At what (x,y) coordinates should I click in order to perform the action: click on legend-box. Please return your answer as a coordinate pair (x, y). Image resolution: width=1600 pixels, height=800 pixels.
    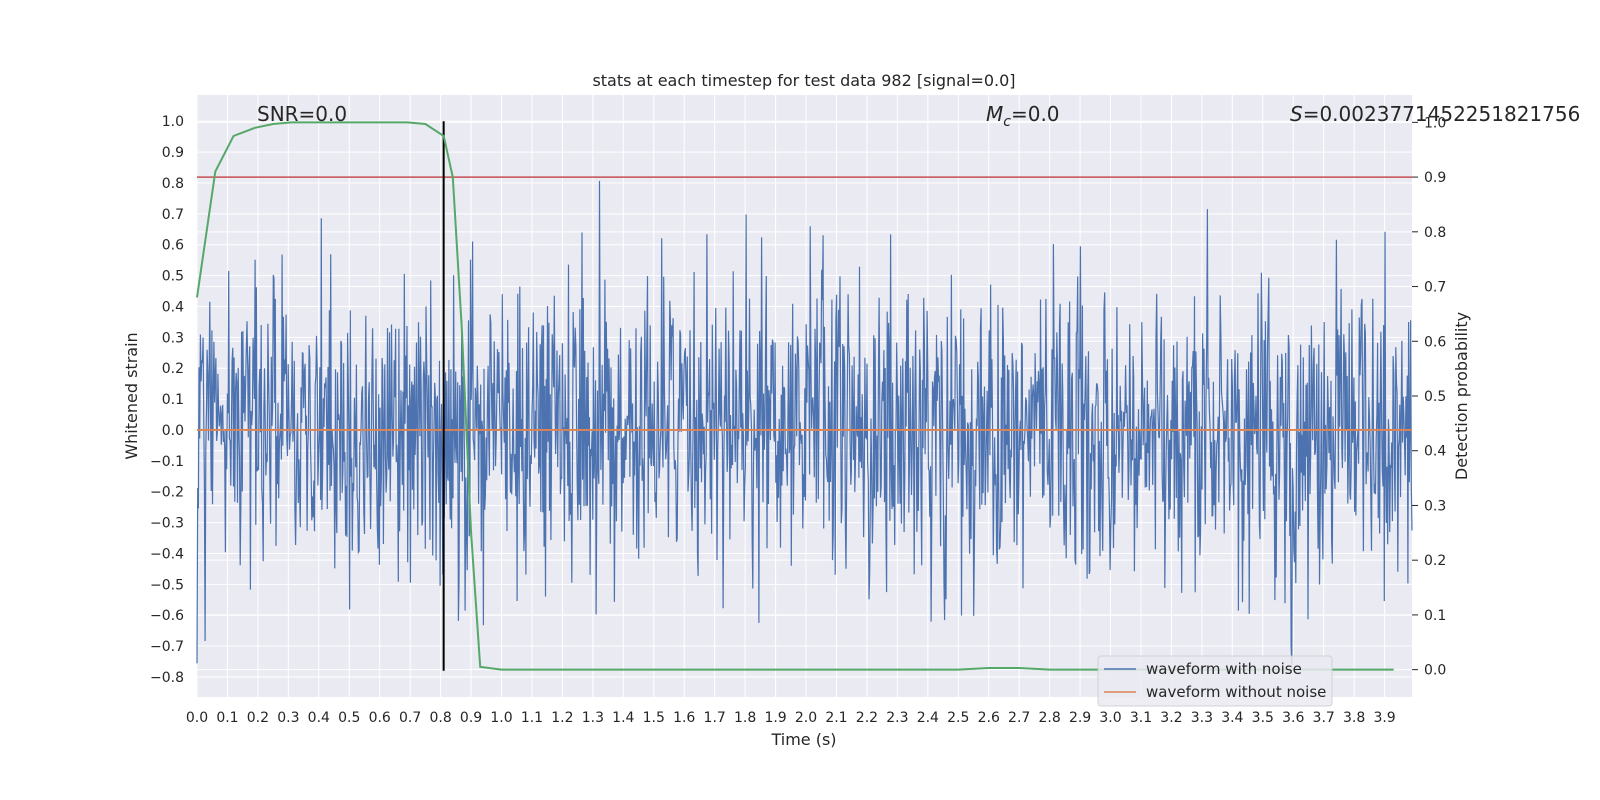
    Looking at the image, I should click on (1215, 681).